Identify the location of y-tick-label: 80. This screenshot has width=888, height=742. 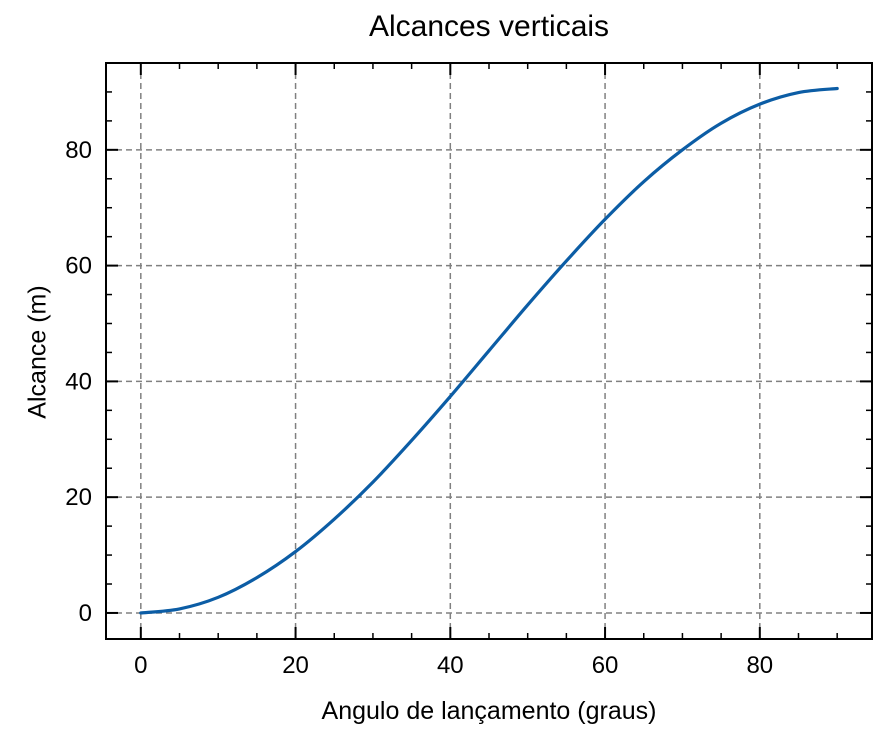
(78, 150).